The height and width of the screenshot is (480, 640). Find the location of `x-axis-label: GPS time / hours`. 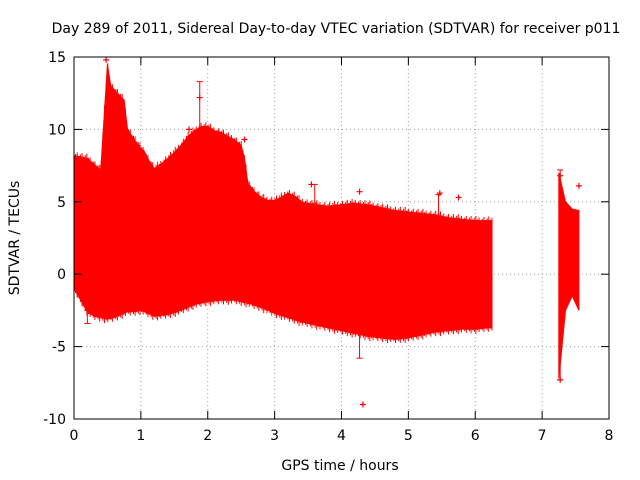

x-axis-label: GPS time / hours is located at coordinates (339, 466).